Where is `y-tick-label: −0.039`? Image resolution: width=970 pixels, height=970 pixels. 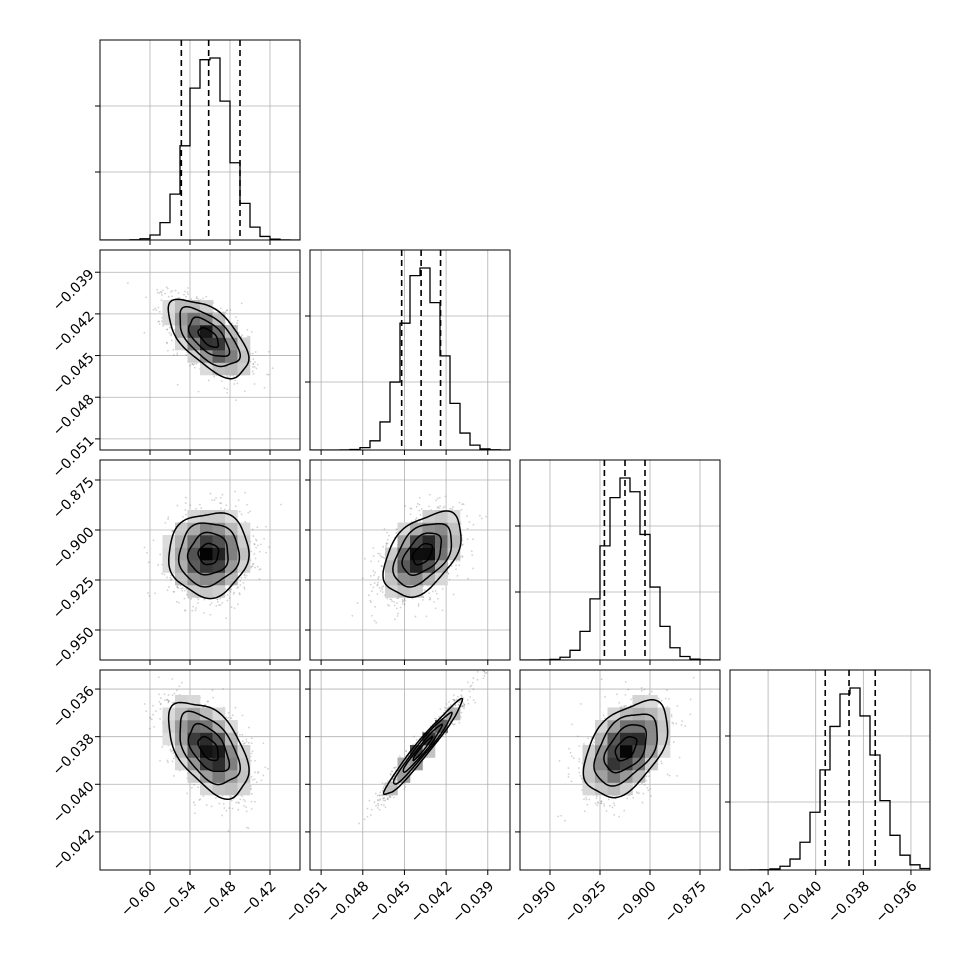
y-tick-label: −0.039 is located at coordinates (74, 291).